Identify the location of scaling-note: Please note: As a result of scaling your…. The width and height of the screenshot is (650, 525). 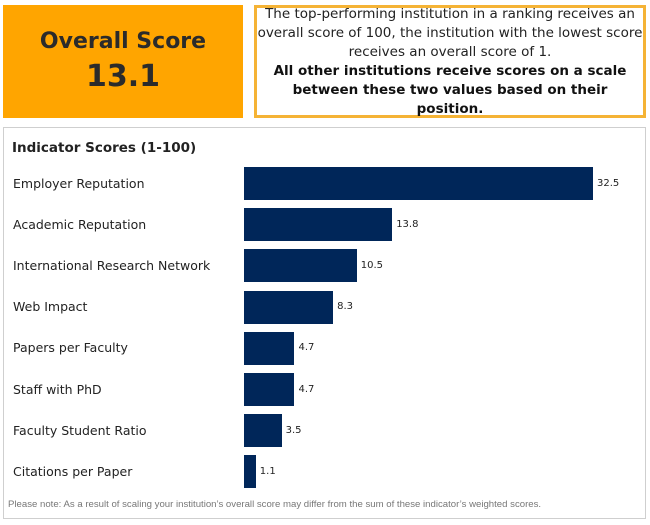
(275, 504).